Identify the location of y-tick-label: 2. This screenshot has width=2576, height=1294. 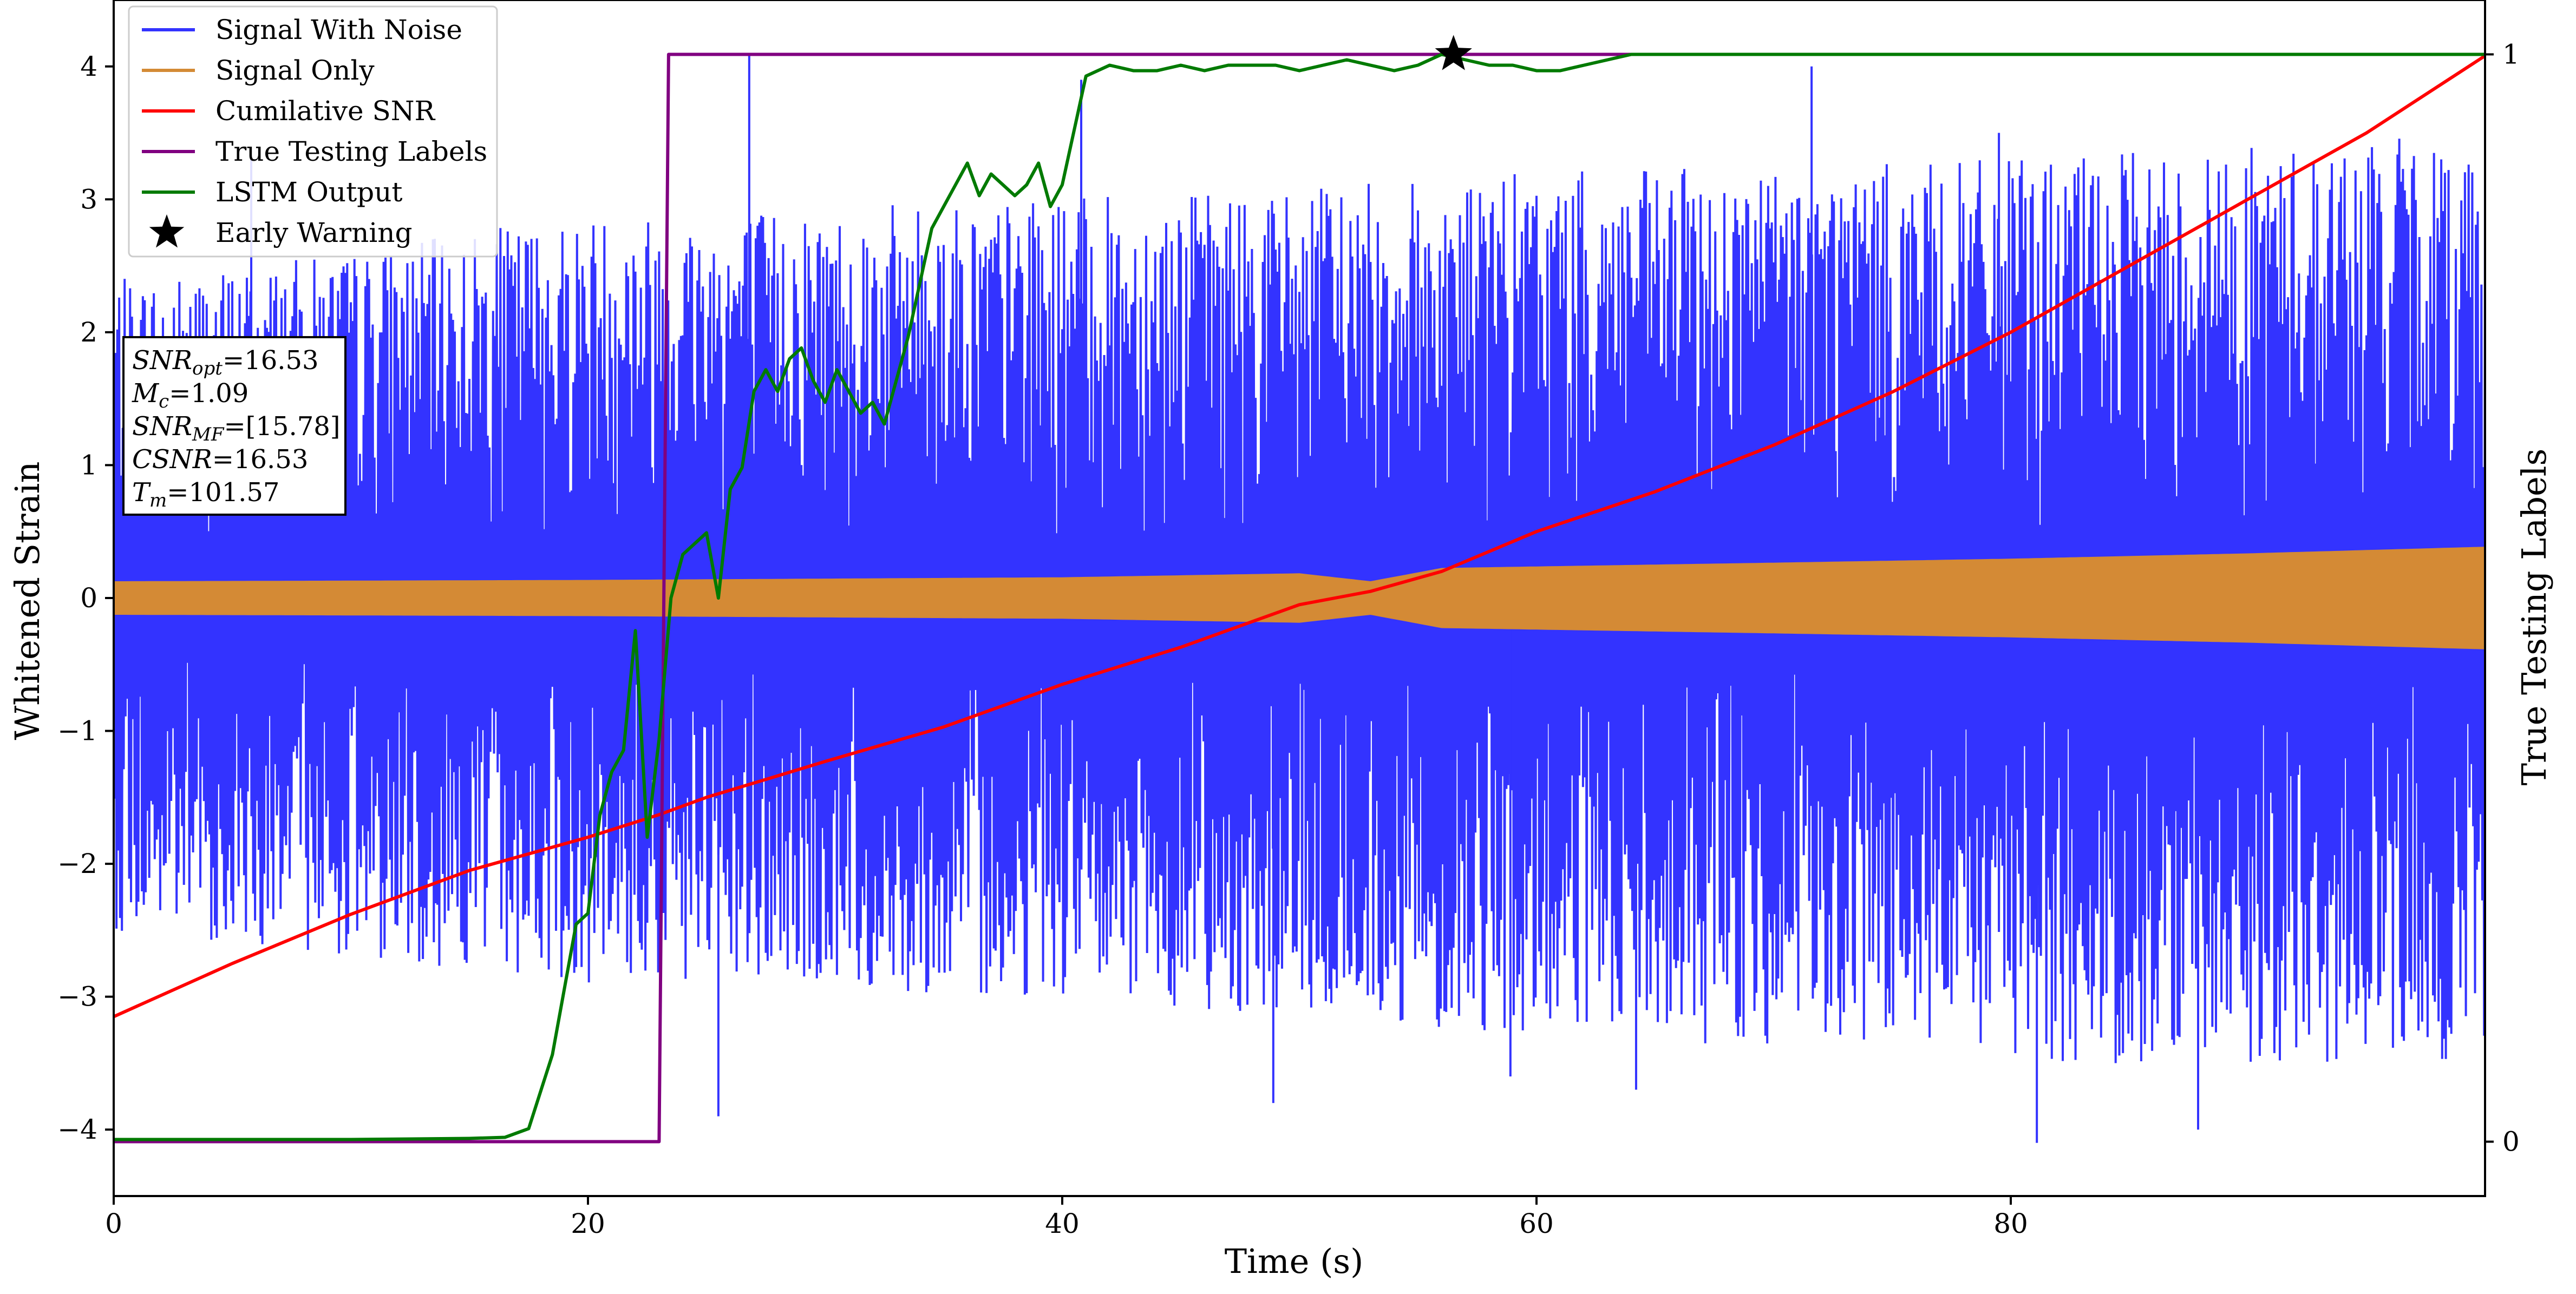
(88, 332).